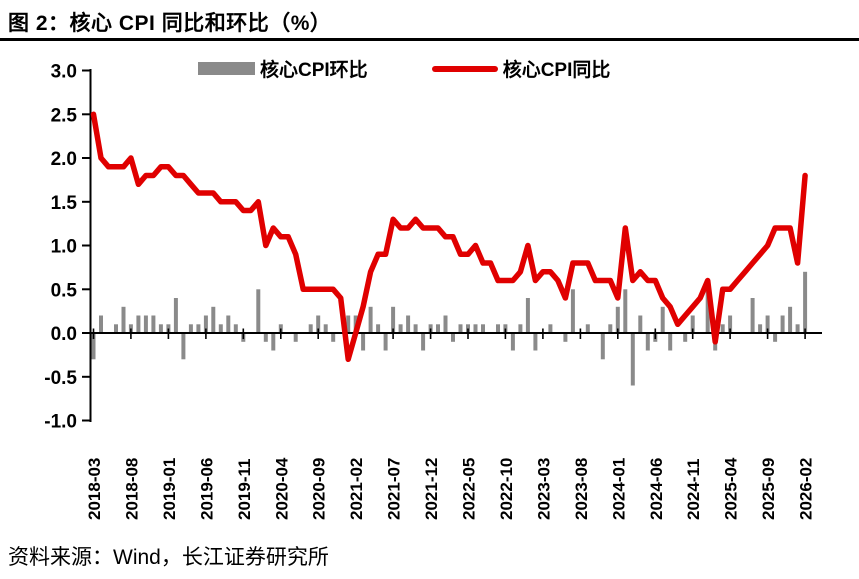 This screenshot has height=579, width=859. What do you see at coordinates (64, 115) in the screenshot?
I see `y-tick-label: 2.5` at bounding box center [64, 115].